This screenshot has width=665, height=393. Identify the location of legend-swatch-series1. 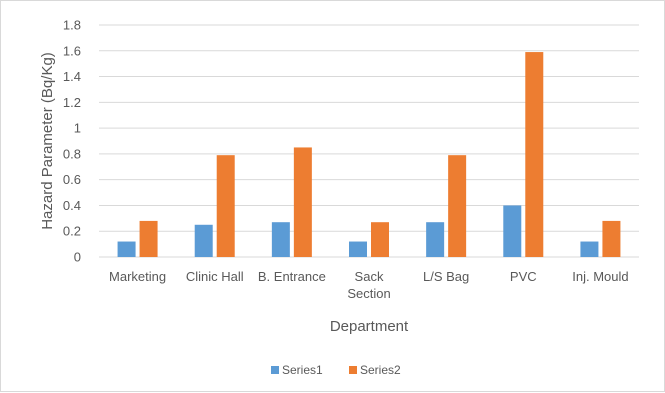
(275, 370).